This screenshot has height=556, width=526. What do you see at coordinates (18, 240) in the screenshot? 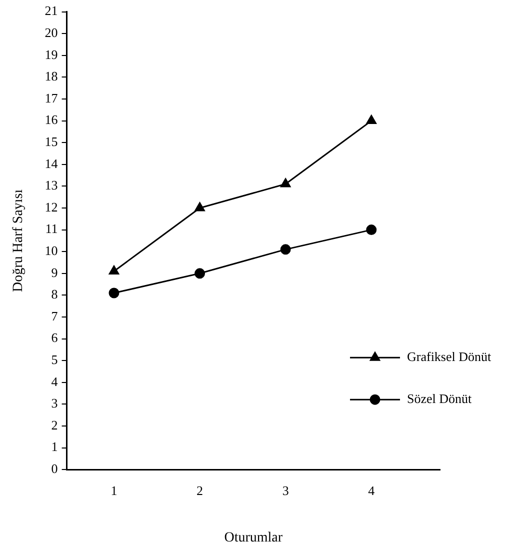
I see `y-axis-title: Doğru Harf Sayısı` at bounding box center [18, 240].